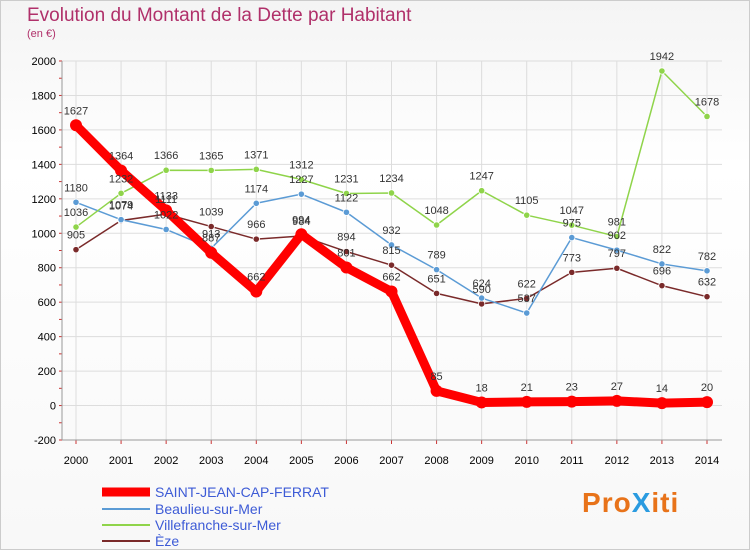 This screenshot has width=750, height=550. What do you see at coordinates (166, 200) in the screenshot?
I see `data-label: 1111` at bounding box center [166, 200].